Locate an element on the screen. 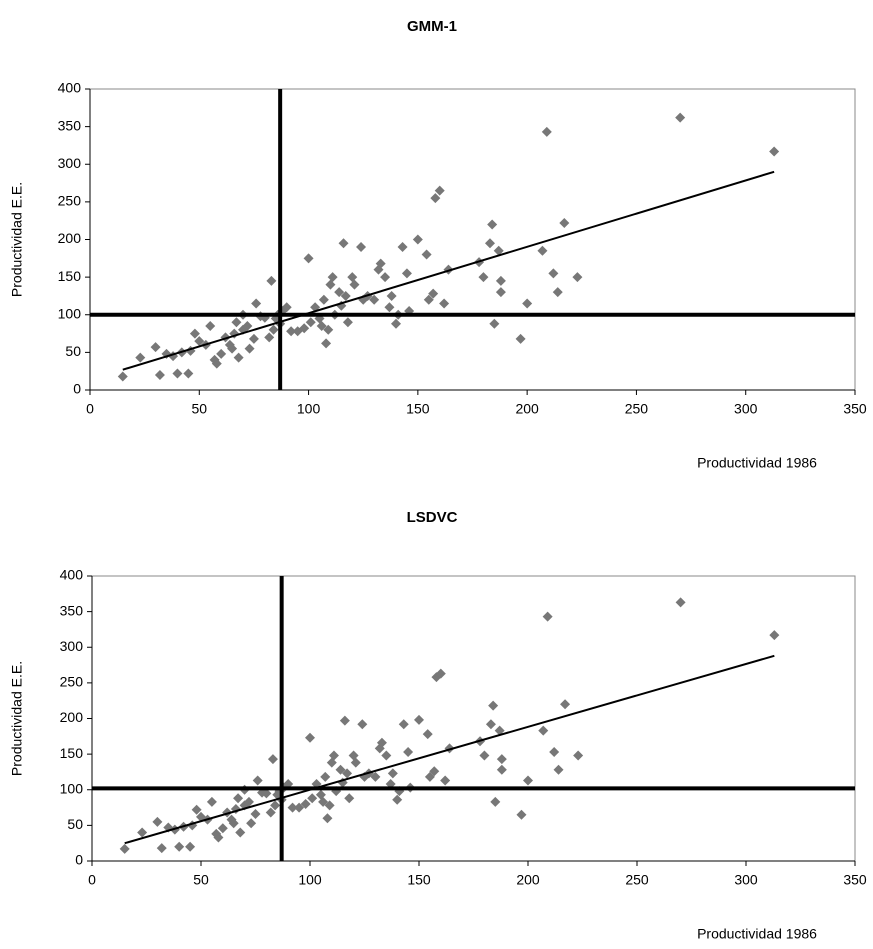  x-tick-label: 100 is located at coordinates (309, 409).